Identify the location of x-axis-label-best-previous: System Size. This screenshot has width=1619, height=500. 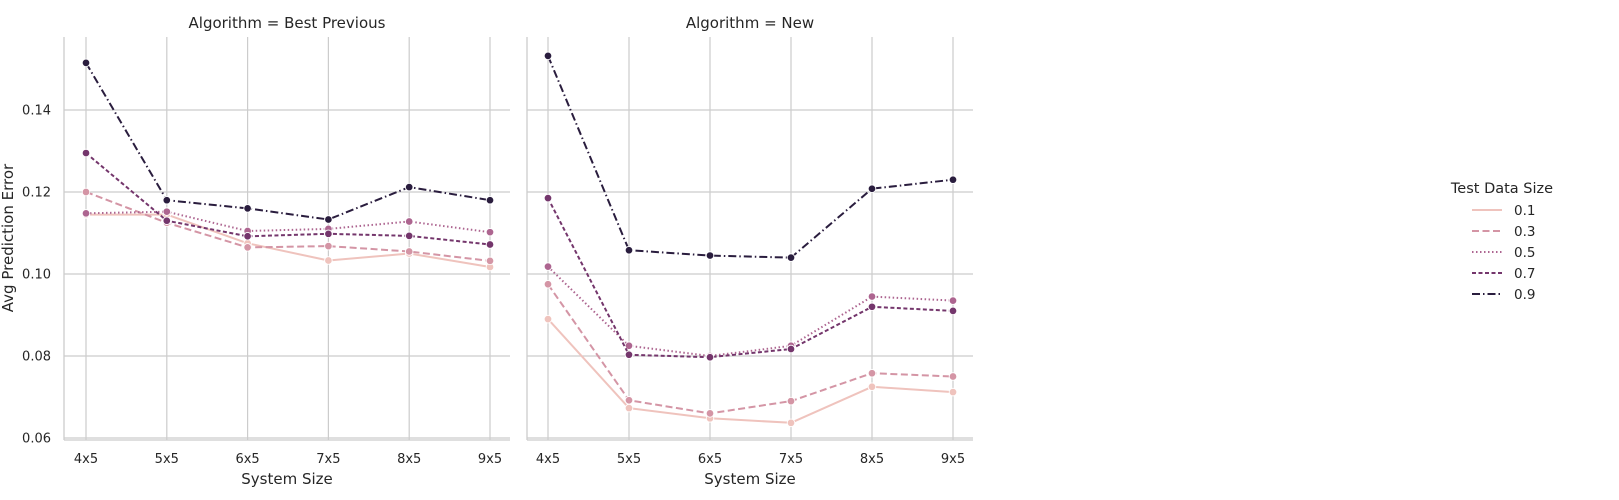
(287, 479).